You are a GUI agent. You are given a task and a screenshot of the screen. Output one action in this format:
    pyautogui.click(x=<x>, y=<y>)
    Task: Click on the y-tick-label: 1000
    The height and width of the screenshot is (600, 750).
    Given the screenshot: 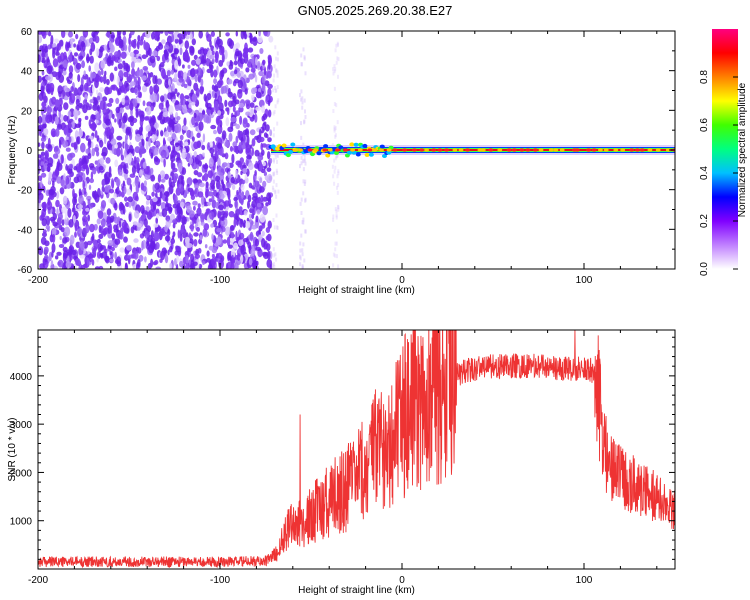 What is the action you would take?
    pyautogui.click(x=21, y=522)
    